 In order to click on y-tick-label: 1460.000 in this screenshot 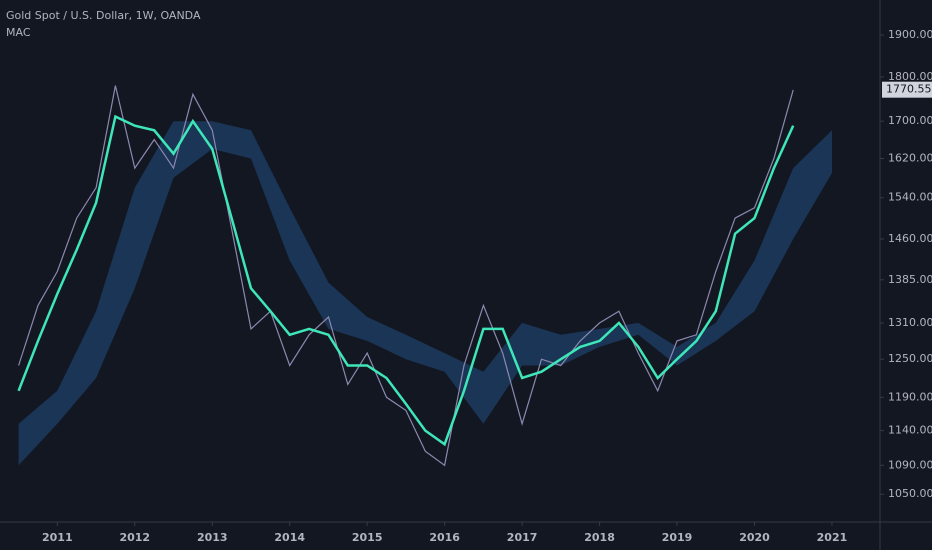, I will do `click(910, 238)`.